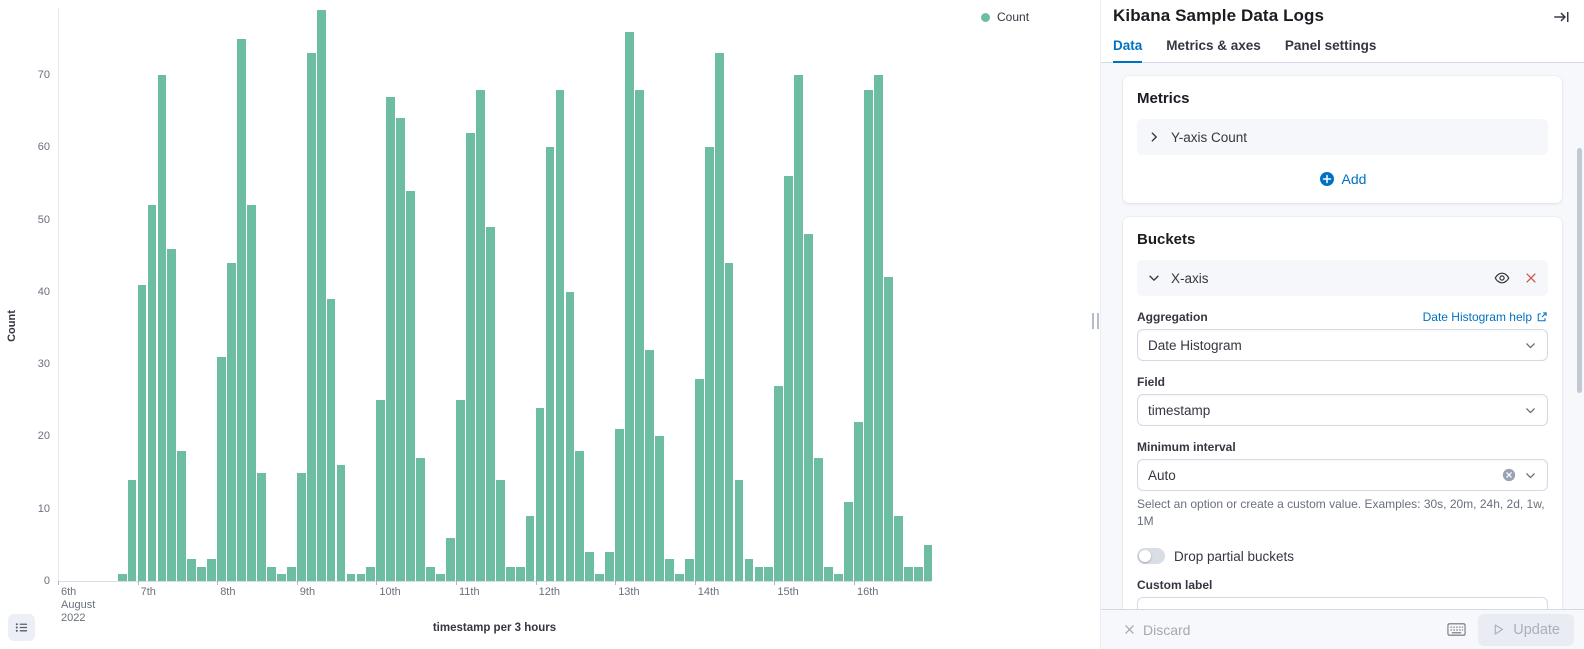 The width and height of the screenshot is (1584, 649). Describe the element at coordinates (1156, 630) in the screenshot. I see `discard-button: Discard` at that location.